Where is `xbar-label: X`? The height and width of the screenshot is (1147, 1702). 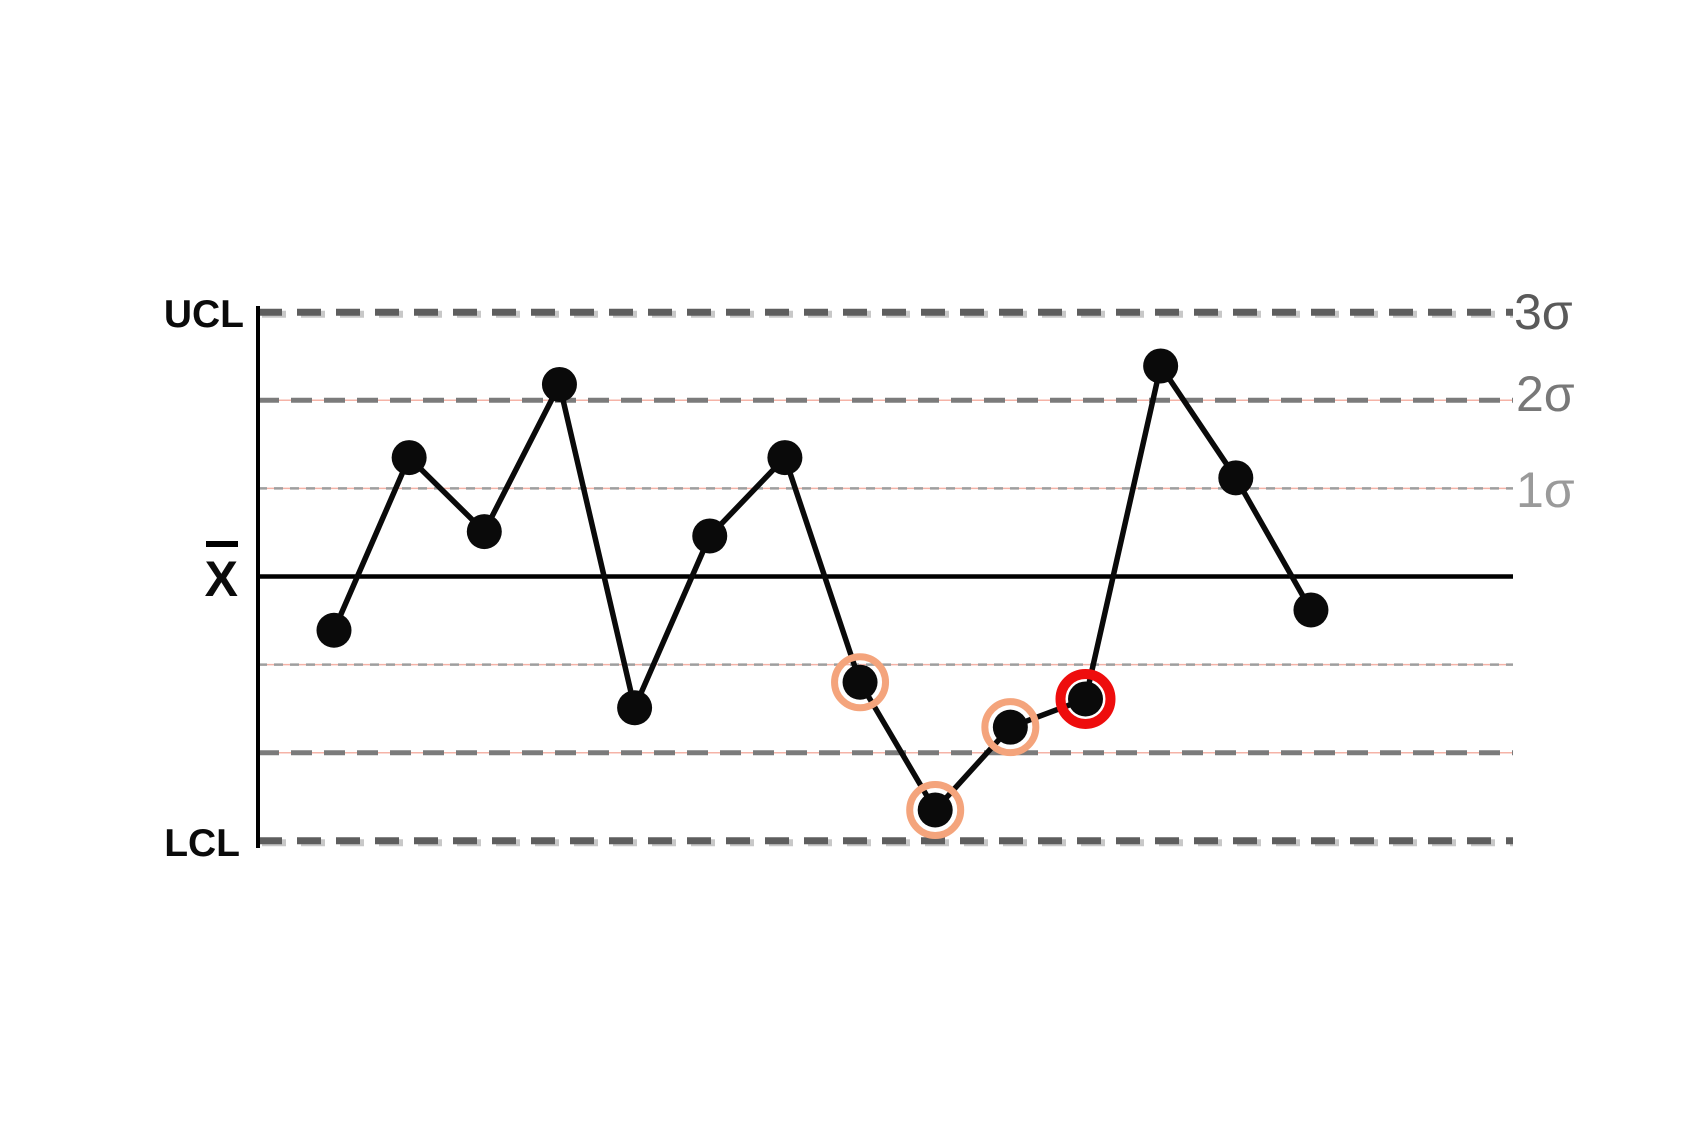
xbar-label: X is located at coordinates (221, 579).